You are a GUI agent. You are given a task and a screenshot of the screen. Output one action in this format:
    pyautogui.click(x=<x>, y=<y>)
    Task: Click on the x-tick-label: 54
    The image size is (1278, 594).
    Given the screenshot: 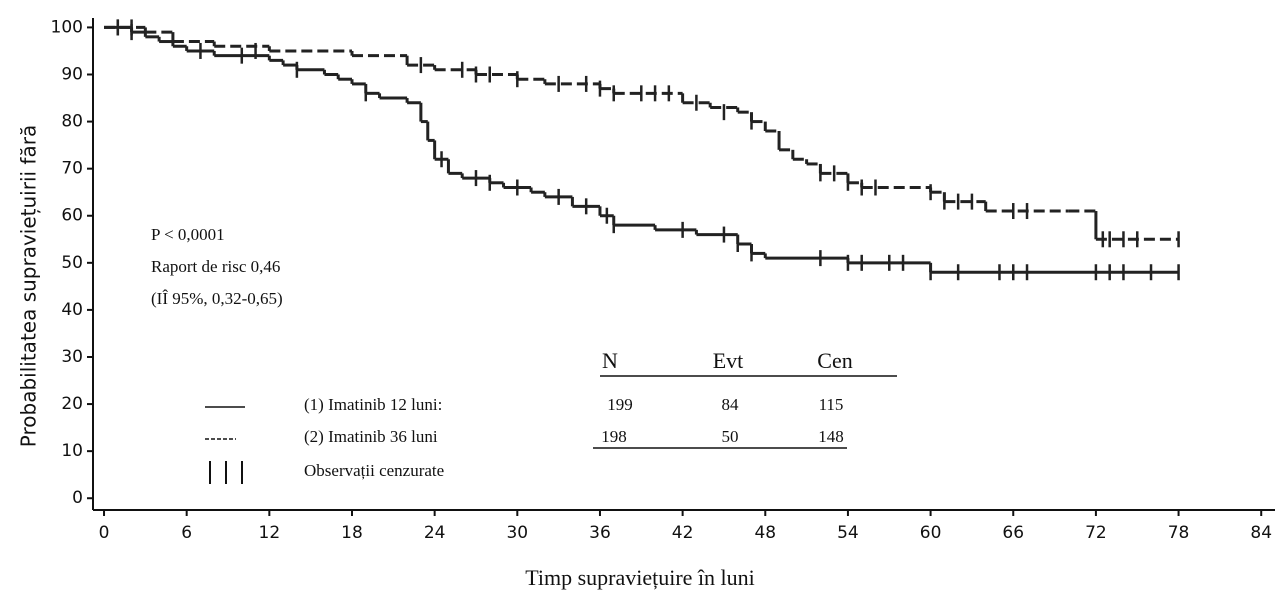 What is the action you would take?
    pyautogui.click(x=848, y=533)
    